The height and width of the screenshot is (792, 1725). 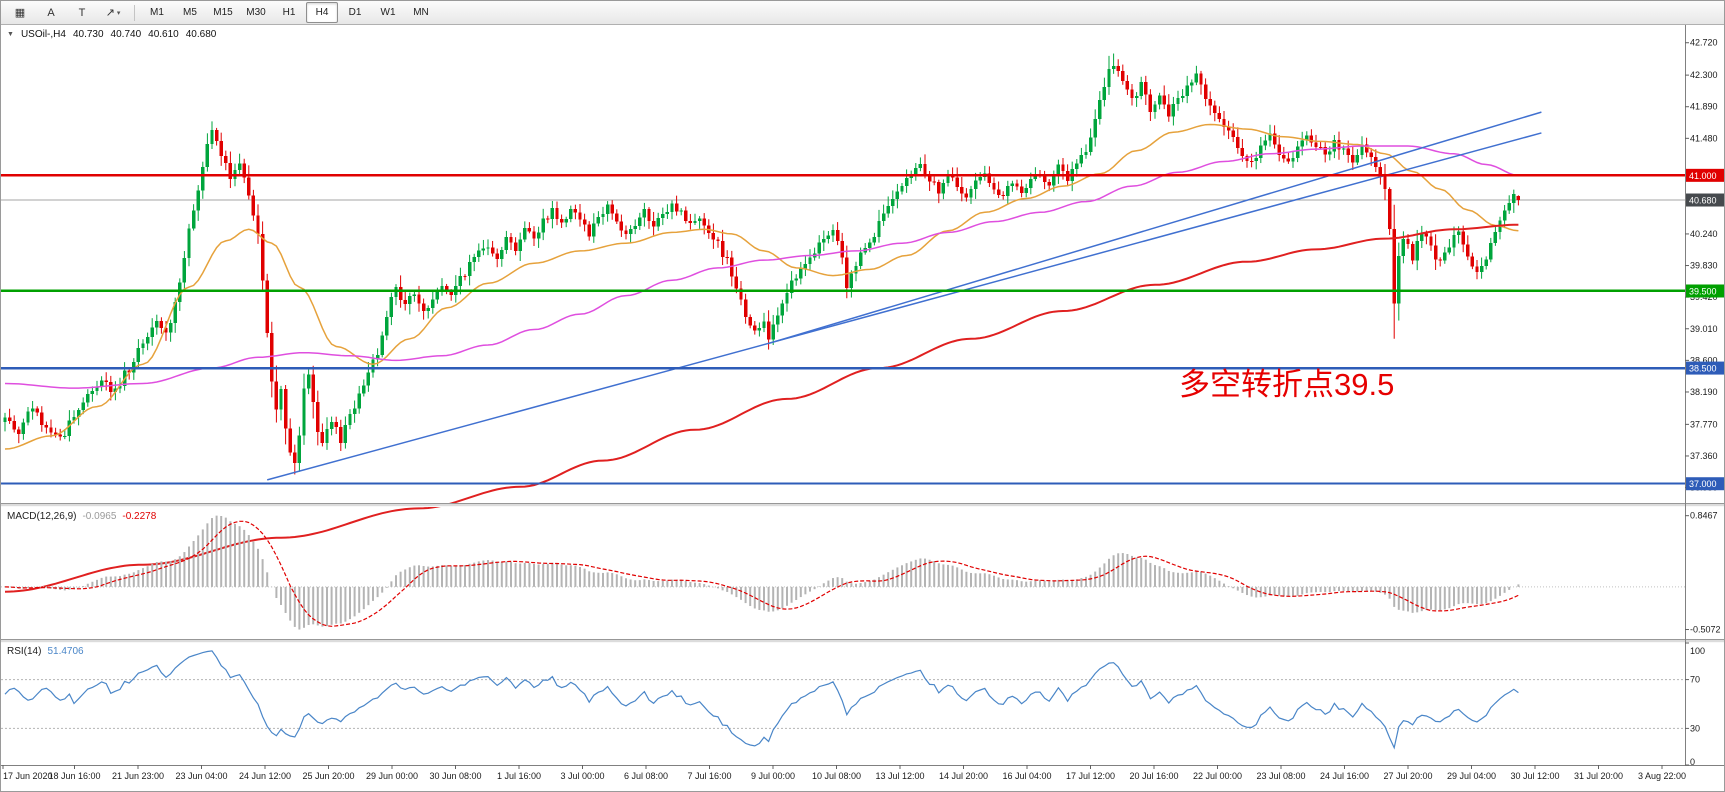 What do you see at coordinates (51, 12) in the screenshot?
I see `cursor-a-button: A` at bounding box center [51, 12].